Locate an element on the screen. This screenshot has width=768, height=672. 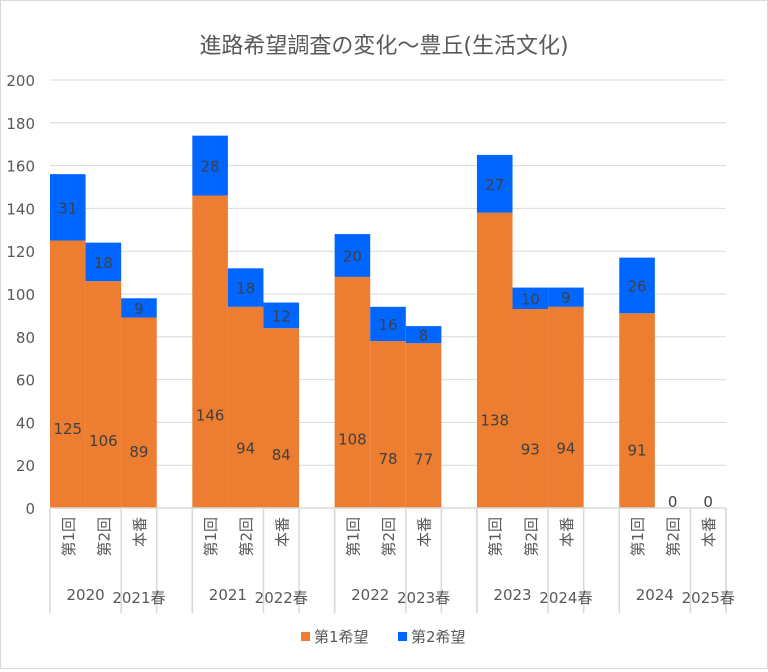
data-label: 93 is located at coordinates (530, 449).